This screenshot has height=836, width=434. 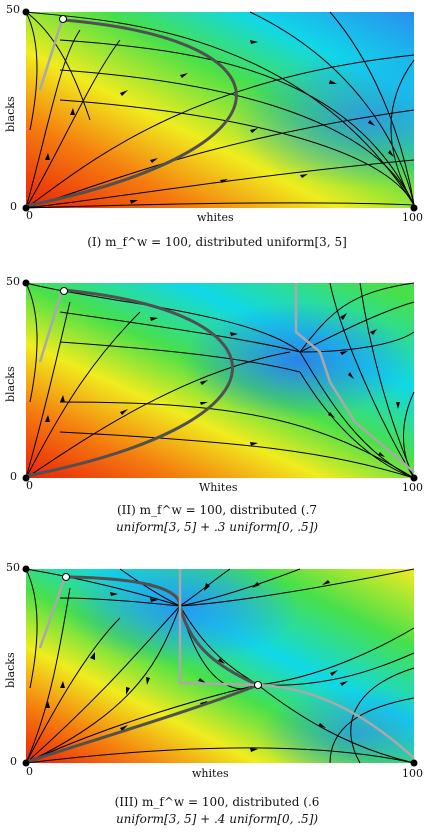 What do you see at coordinates (217, 527) in the screenshot?
I see `caption-line-2: uniform[3, 5] + .3 uniform[0, .5])` at bounding box center [217, 527].